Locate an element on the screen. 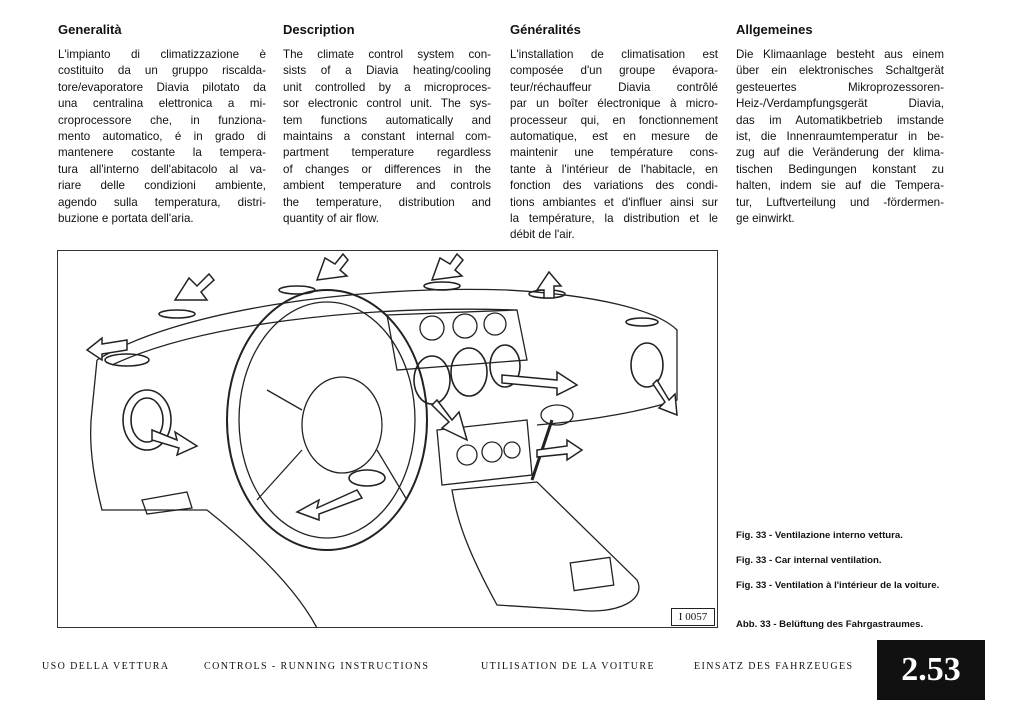 The image size is (1013, 720). body-line: croprocessore che, in funziona- is located at coordinates (162, 120).